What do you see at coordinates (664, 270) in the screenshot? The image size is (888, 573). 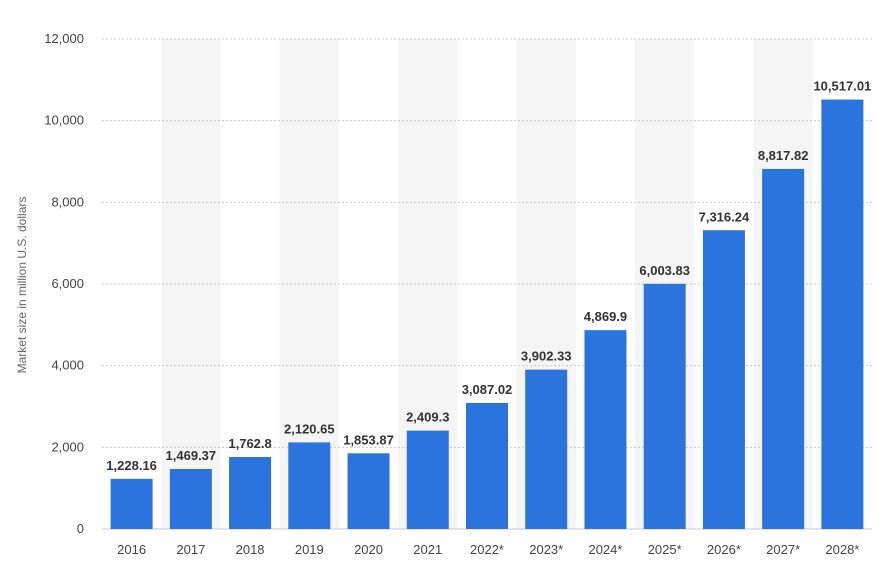 I see `data-label: 6,003.83` at bounding box center [664, 270].